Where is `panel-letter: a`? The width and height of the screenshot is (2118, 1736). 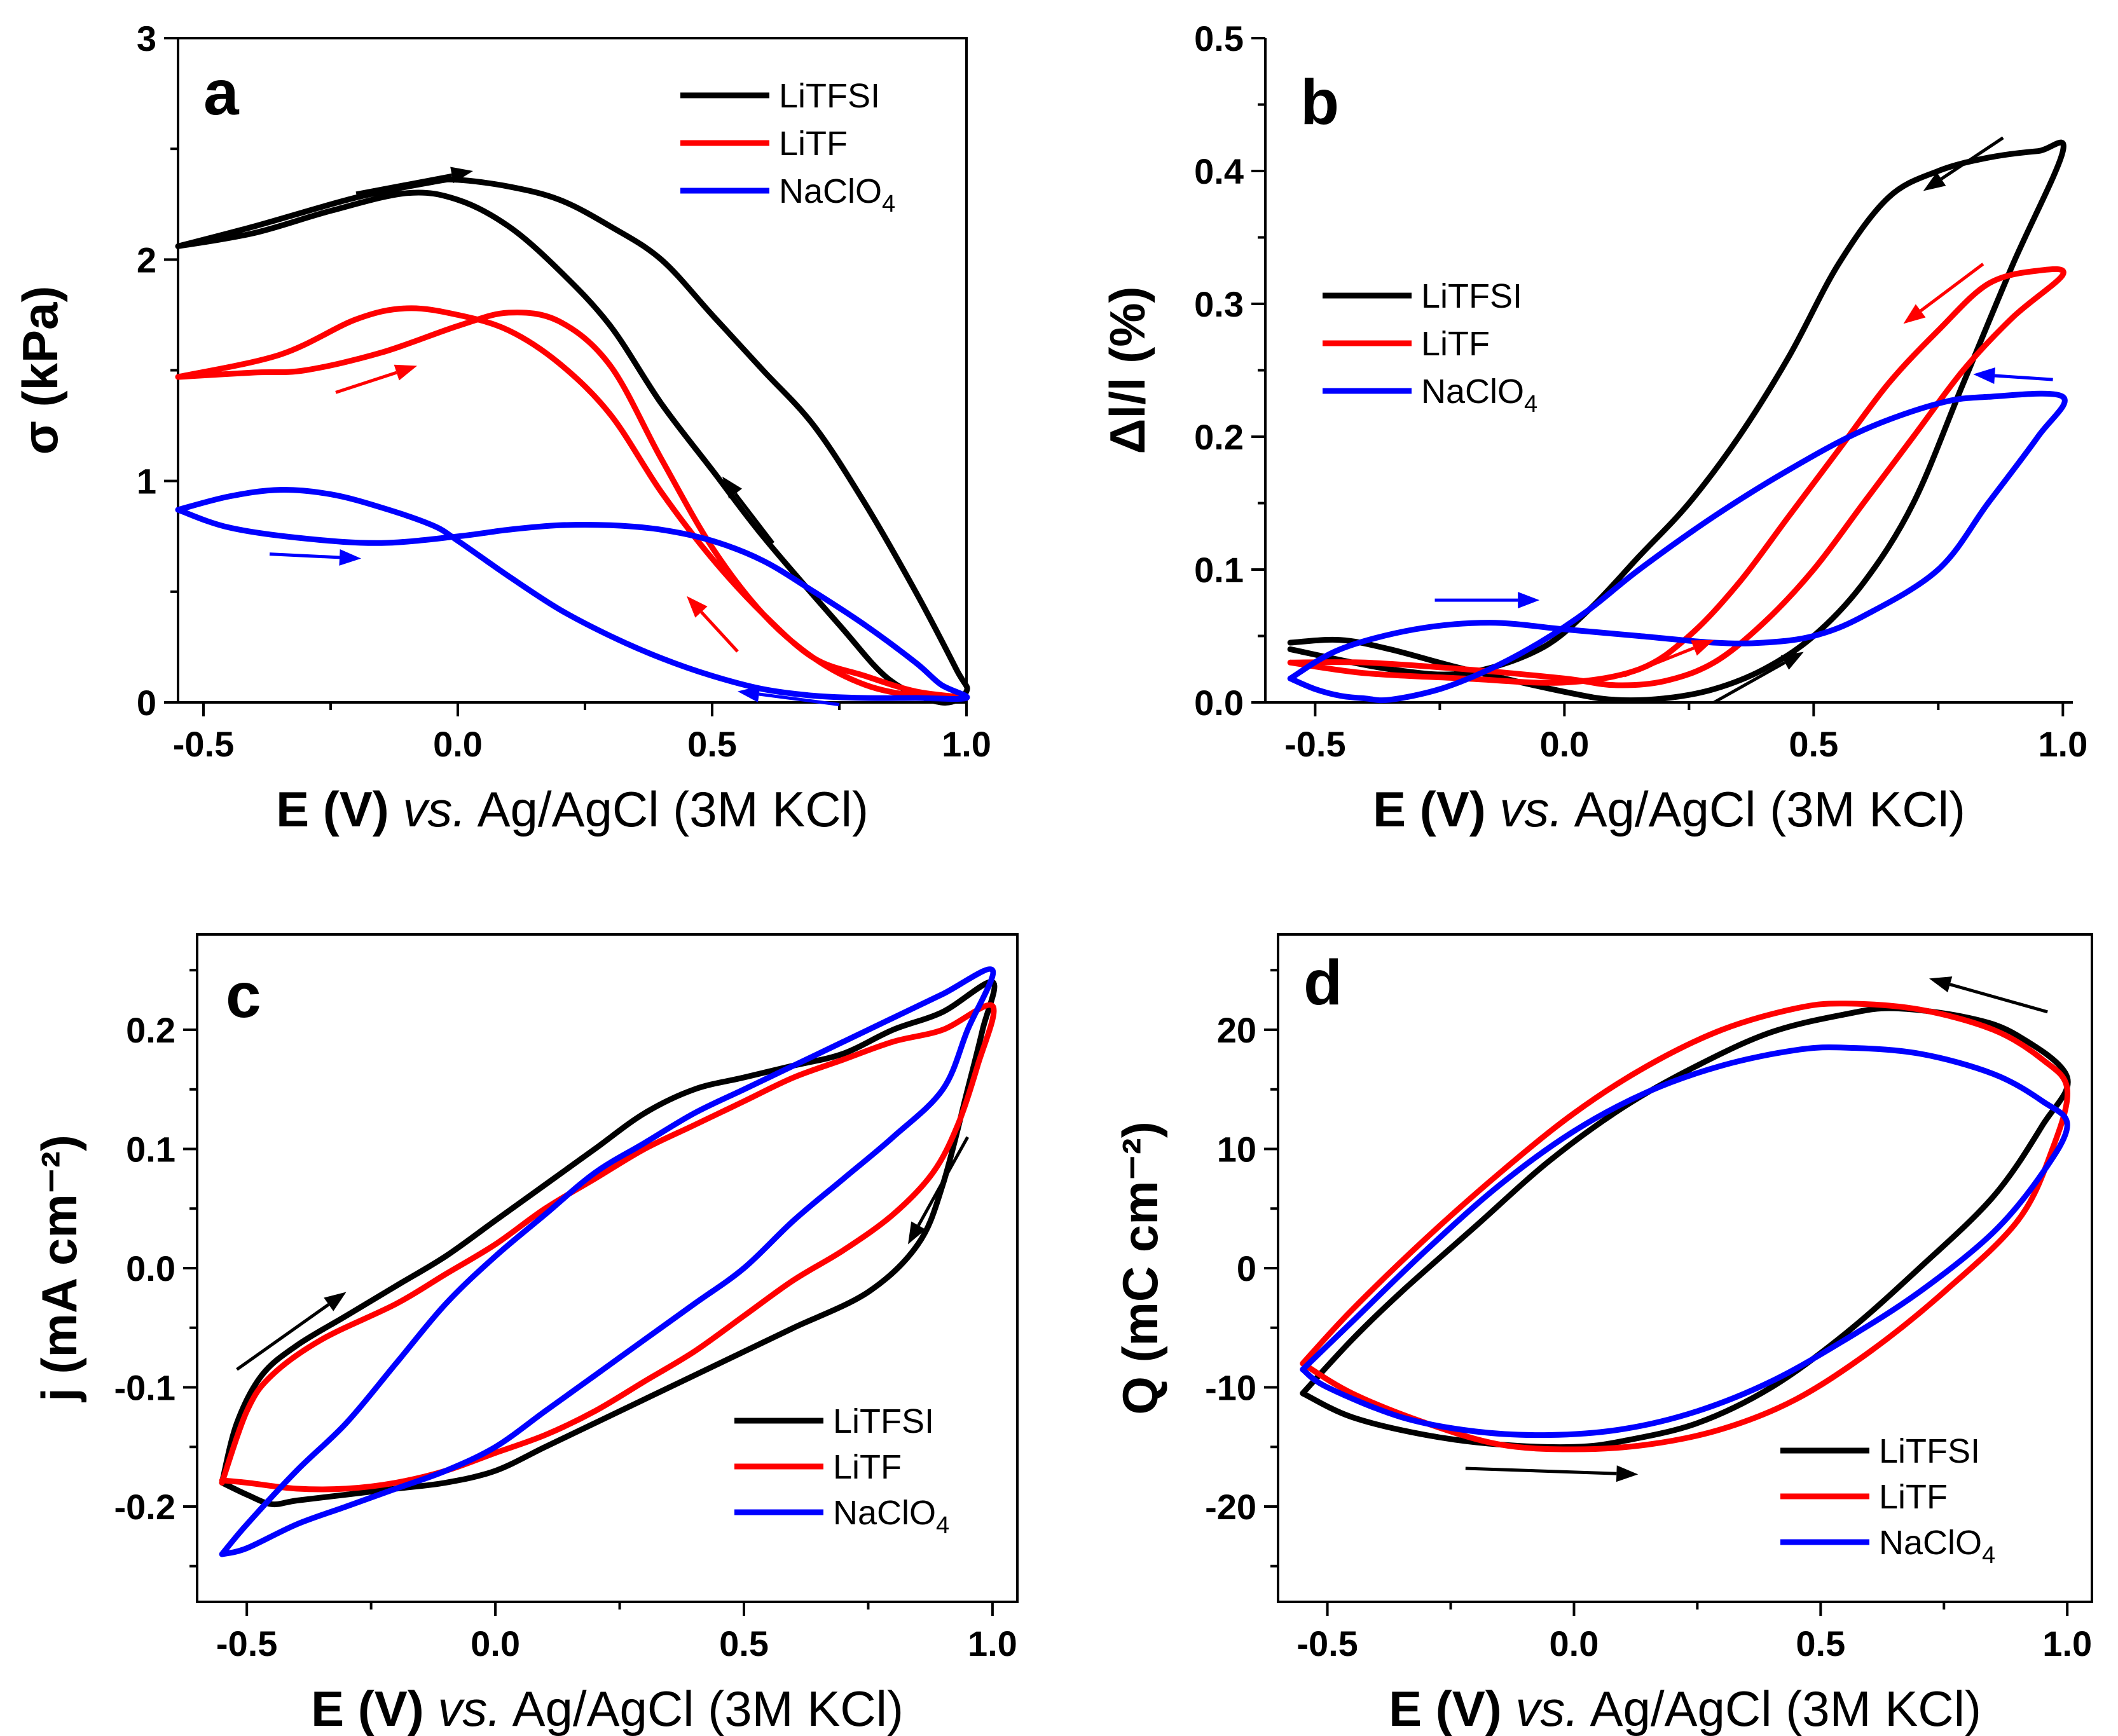
panel-letter: a is located at coordinates (221, 92).